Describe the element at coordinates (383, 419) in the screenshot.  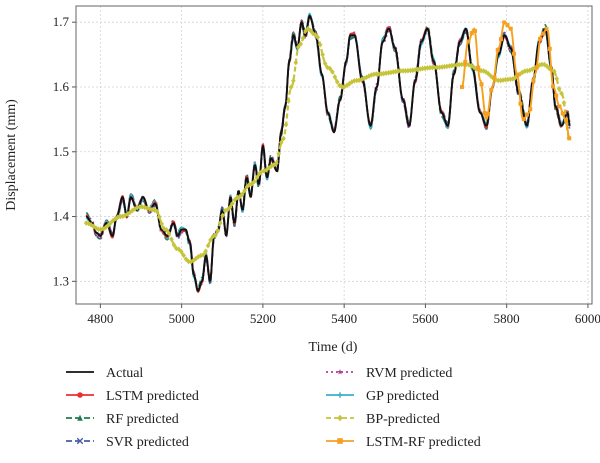
I see `legend-item-bp-predicted: BP-predicted` at that location.